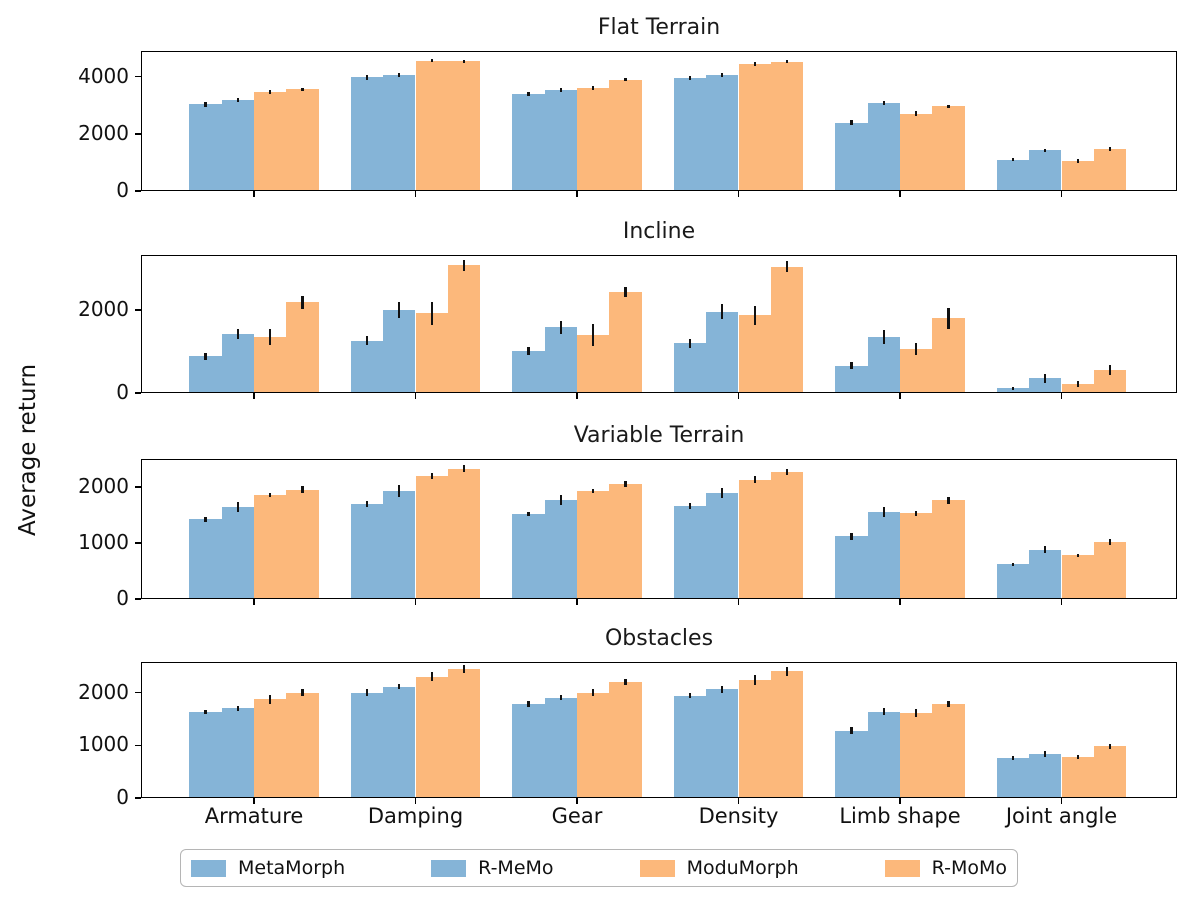 The image size is (1200, 900). I want to click on legend-item-r-momo: R-MoMo, so click(945, 868).